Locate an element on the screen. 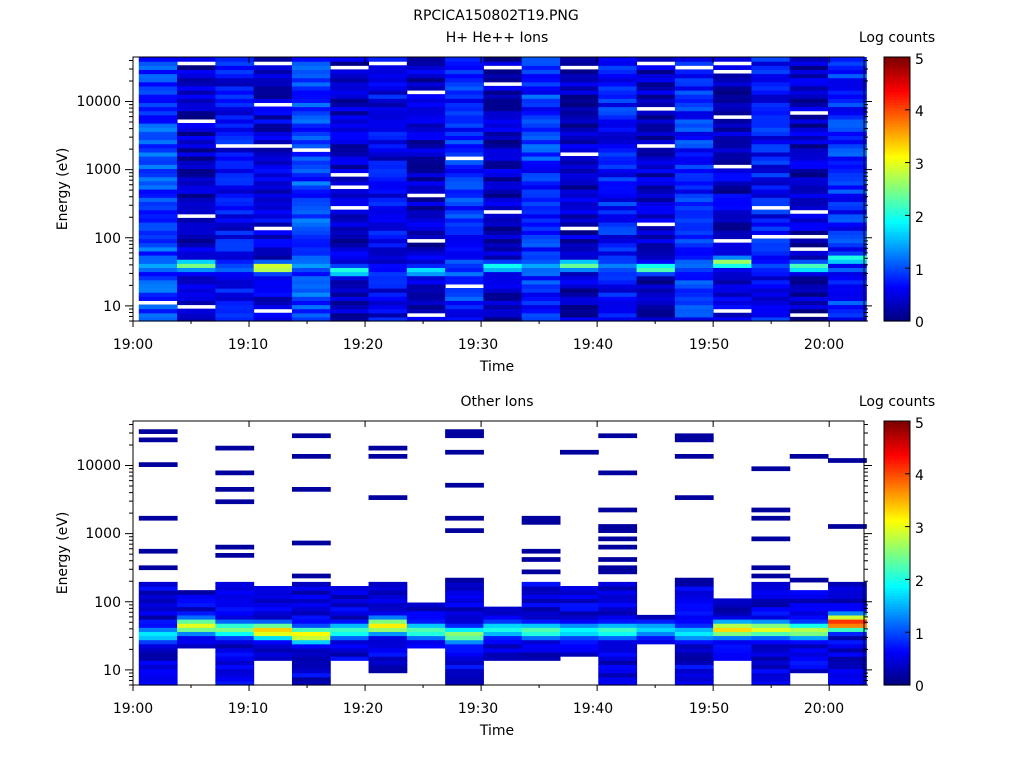 This screenshot has height=768, width=1024. panel-title-h-he: H+ He++ Ions is located at coordinates (497, 38).